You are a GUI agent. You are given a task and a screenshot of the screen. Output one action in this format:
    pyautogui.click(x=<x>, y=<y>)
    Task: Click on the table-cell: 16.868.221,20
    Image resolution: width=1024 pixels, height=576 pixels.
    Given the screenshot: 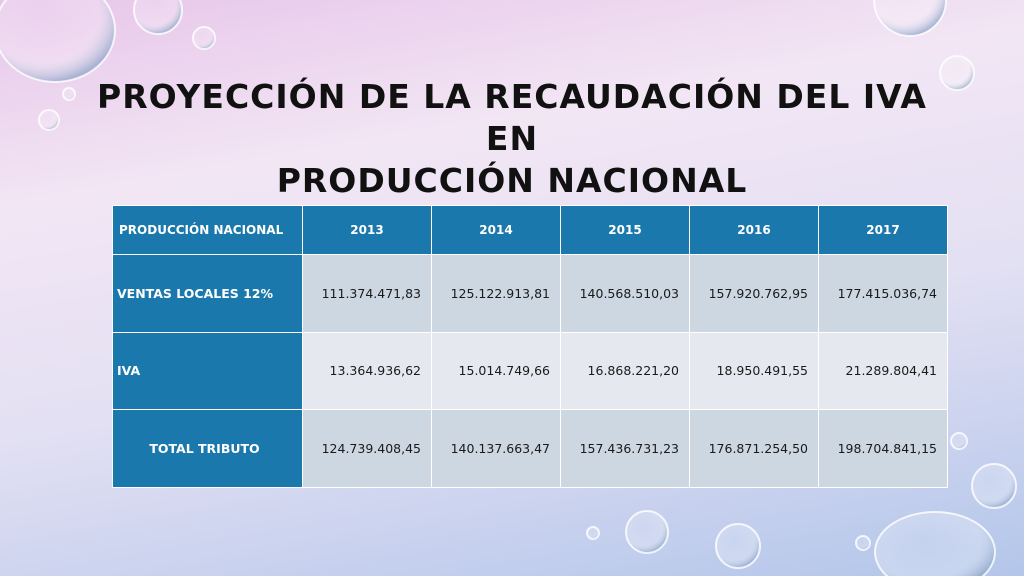 What is the action you would take?
    pyautogui.click(x=625, y=371)
    